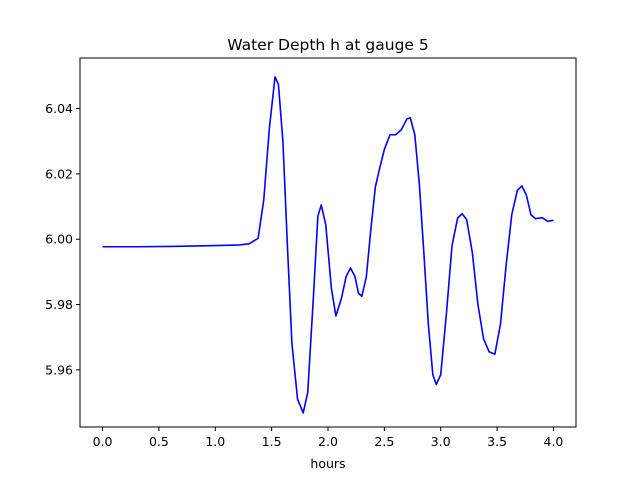  I want to click on y-axis: 5.96 5.98 6.00 6.02 6.04, so click(62, 239).